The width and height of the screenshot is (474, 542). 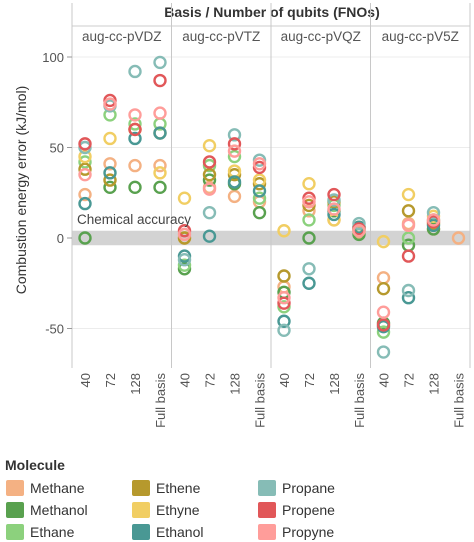 I want to click on panel-label: aug-cc-pVTZ, so click(x=221, y=36).